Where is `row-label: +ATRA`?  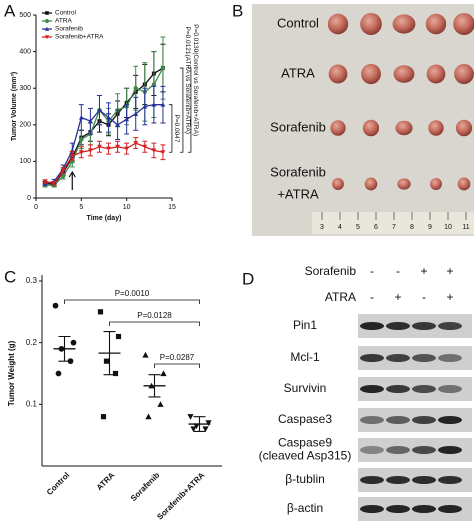
row-label: +ATRA is located at coordinates (298, 193).